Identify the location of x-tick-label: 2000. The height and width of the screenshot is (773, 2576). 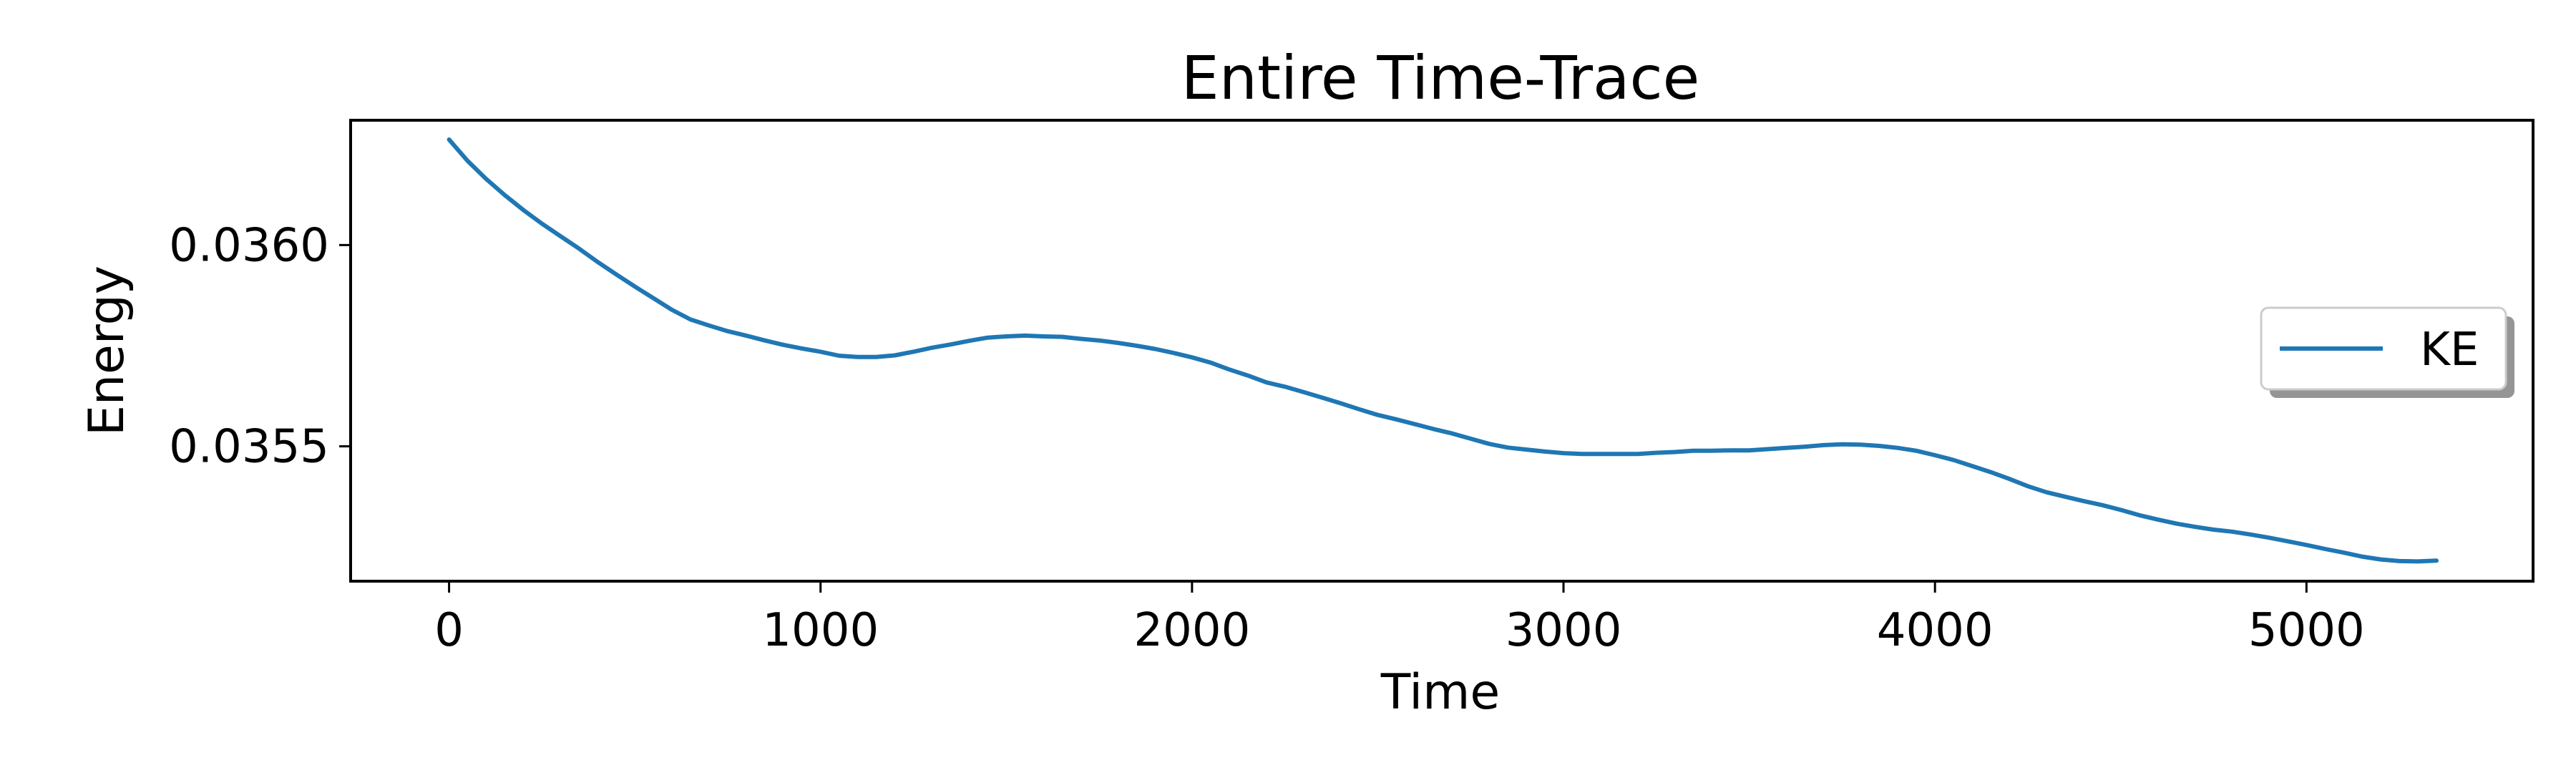
(1191, 630).